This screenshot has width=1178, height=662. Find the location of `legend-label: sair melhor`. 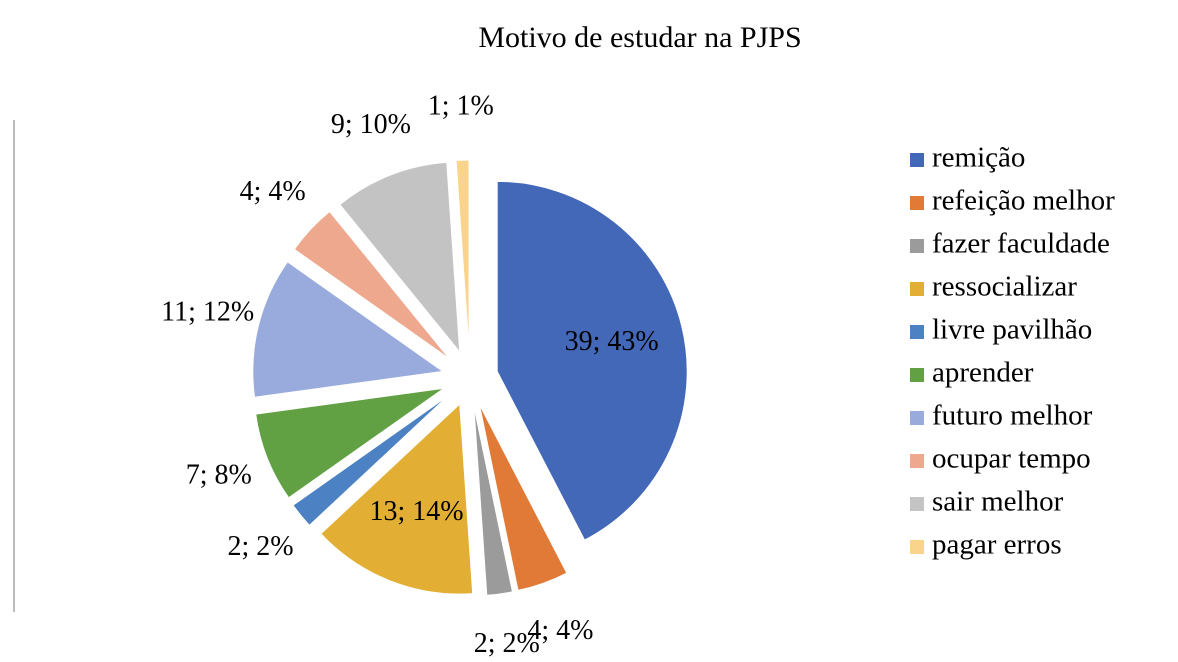

legend-label: sair melhor is located at coordinates (998, 502).